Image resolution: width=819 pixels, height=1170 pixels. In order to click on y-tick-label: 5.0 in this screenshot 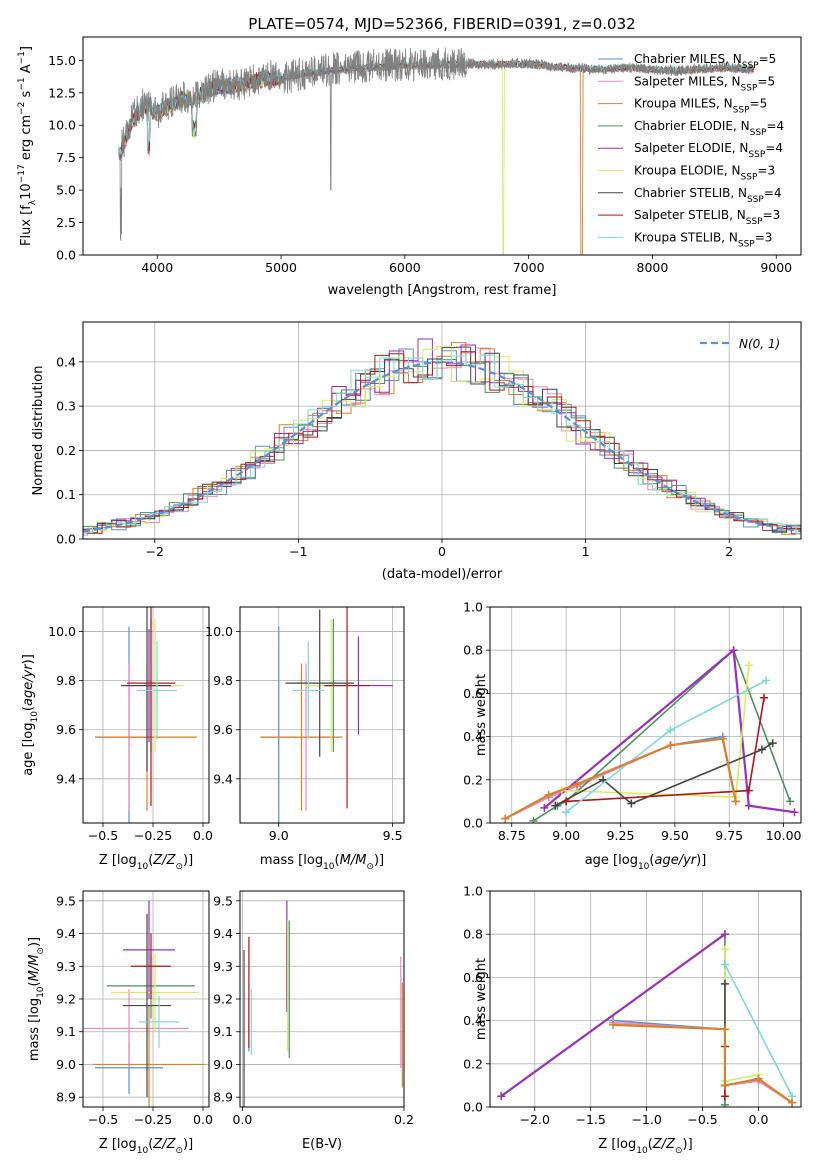, I will do `click(66, 190)`.